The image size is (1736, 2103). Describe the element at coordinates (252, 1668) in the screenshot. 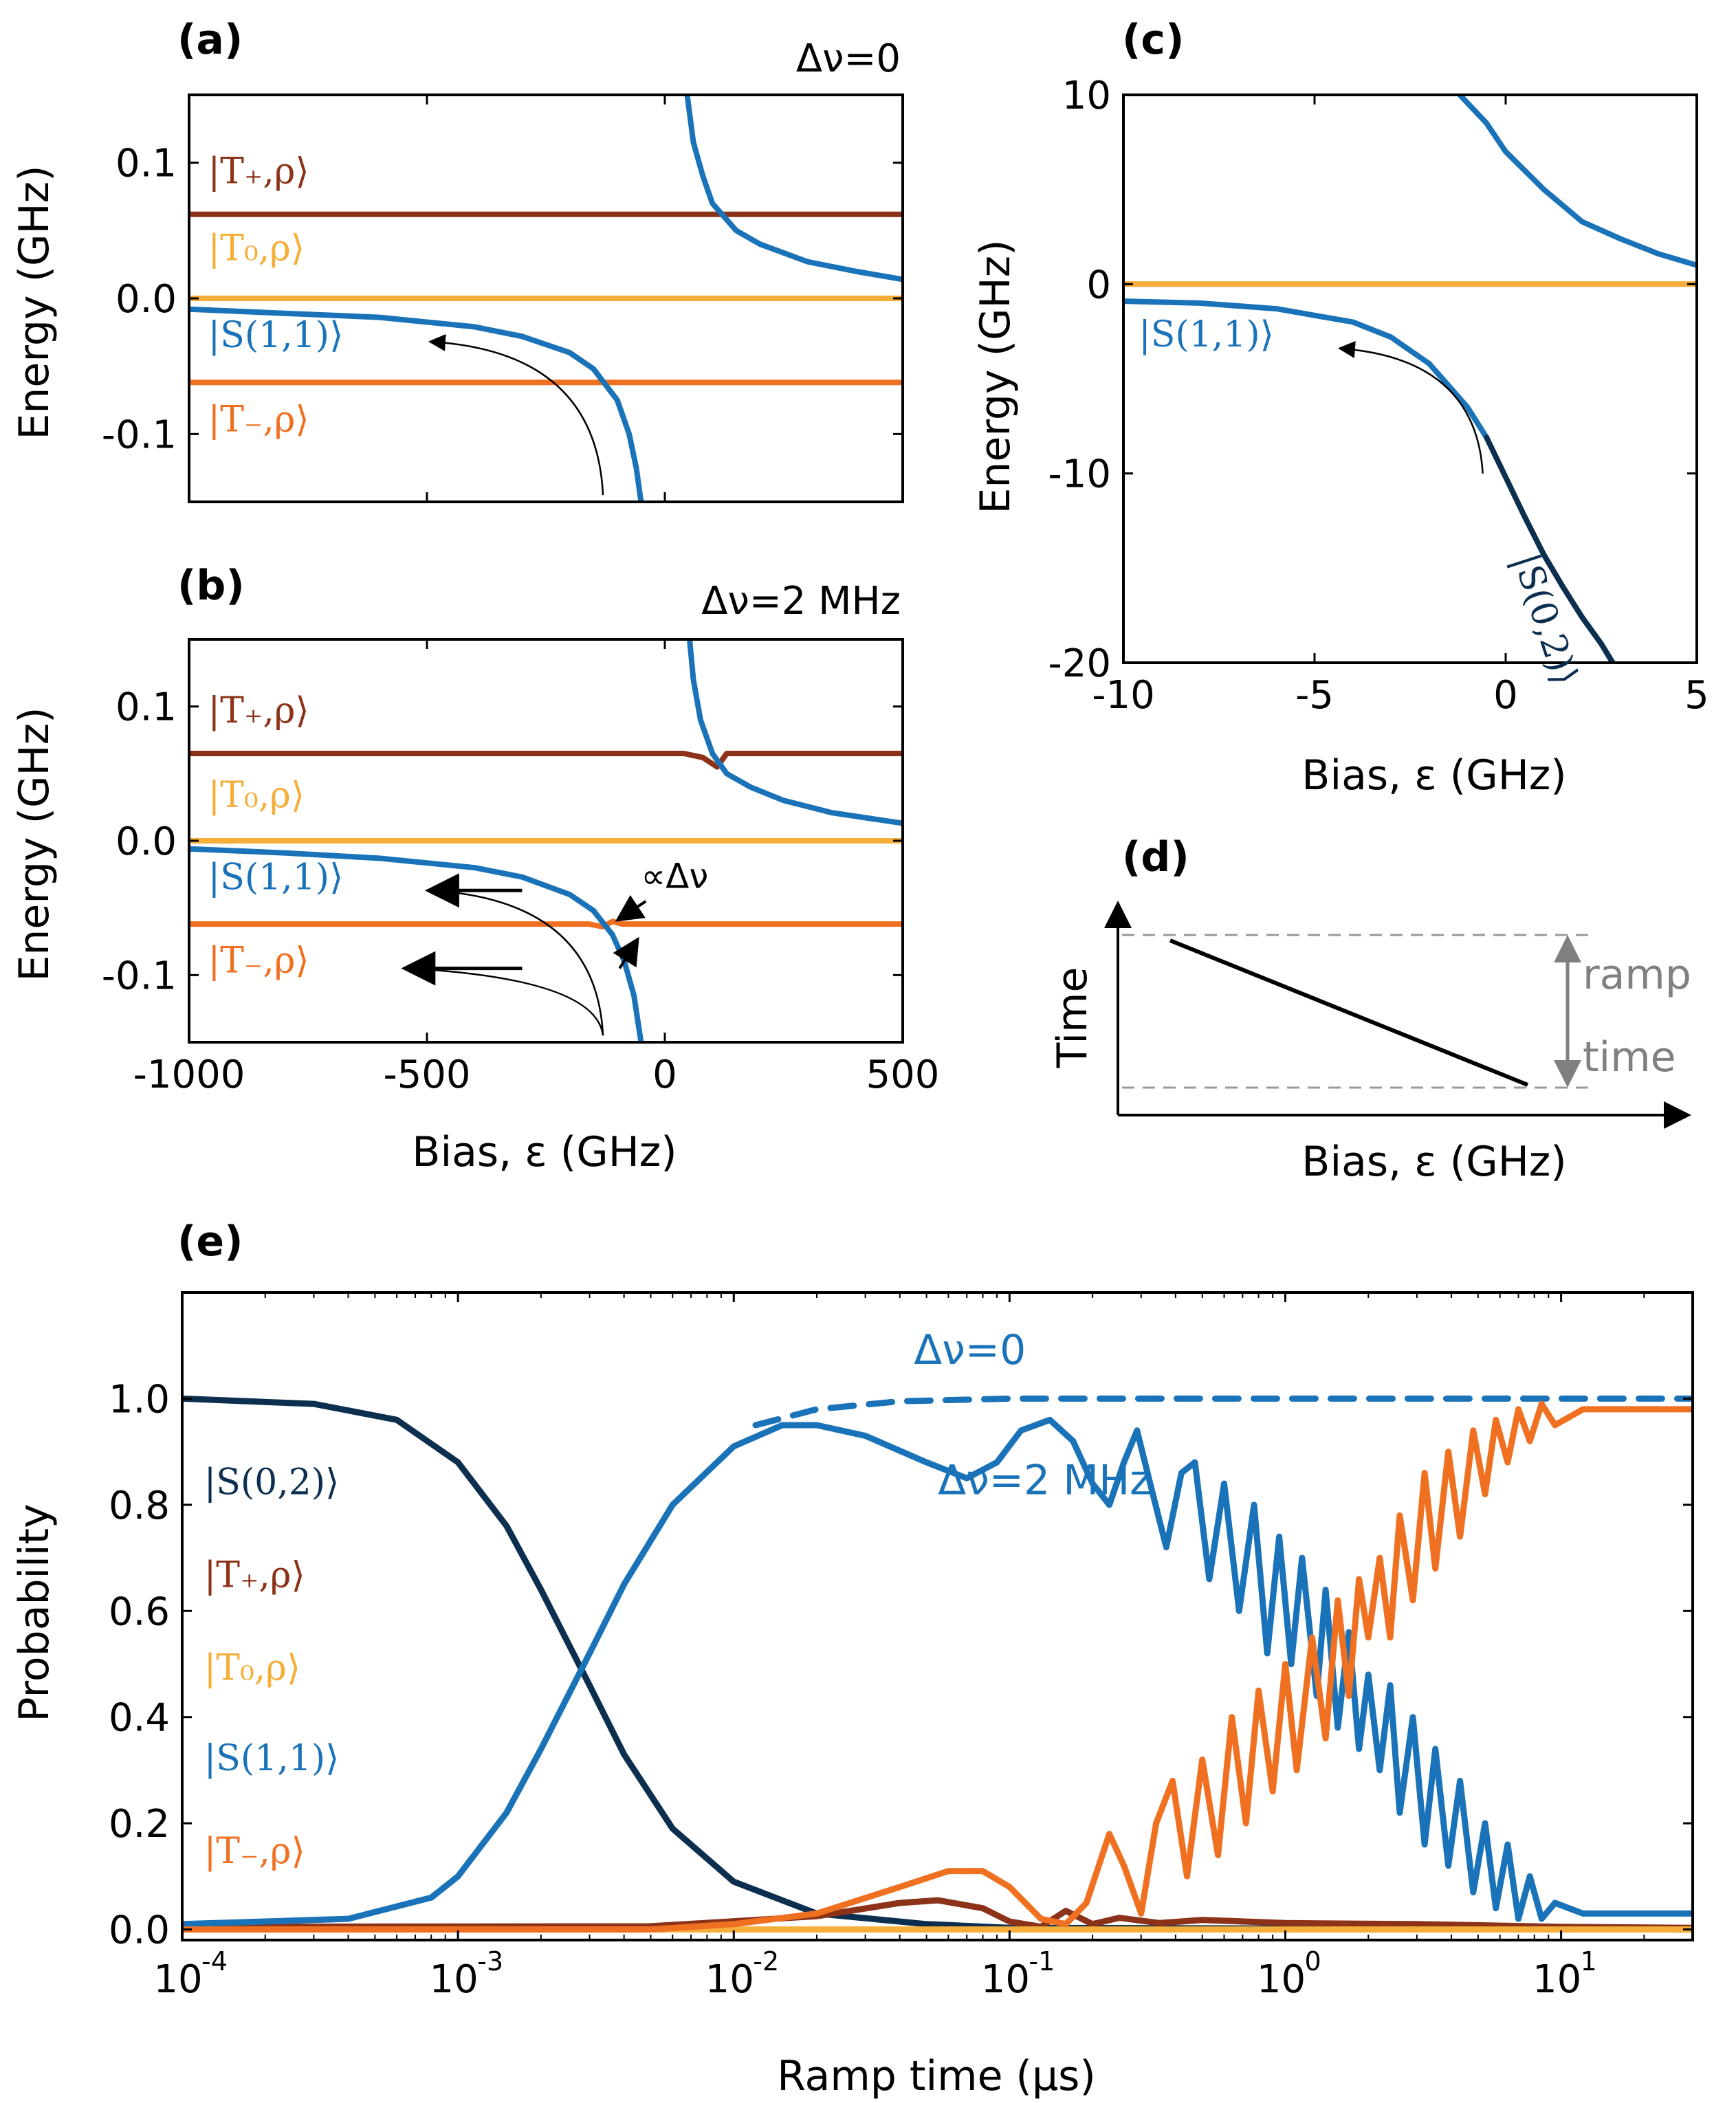

I see `panel-e-state-label: |T₀,ρ⟩` at that location.